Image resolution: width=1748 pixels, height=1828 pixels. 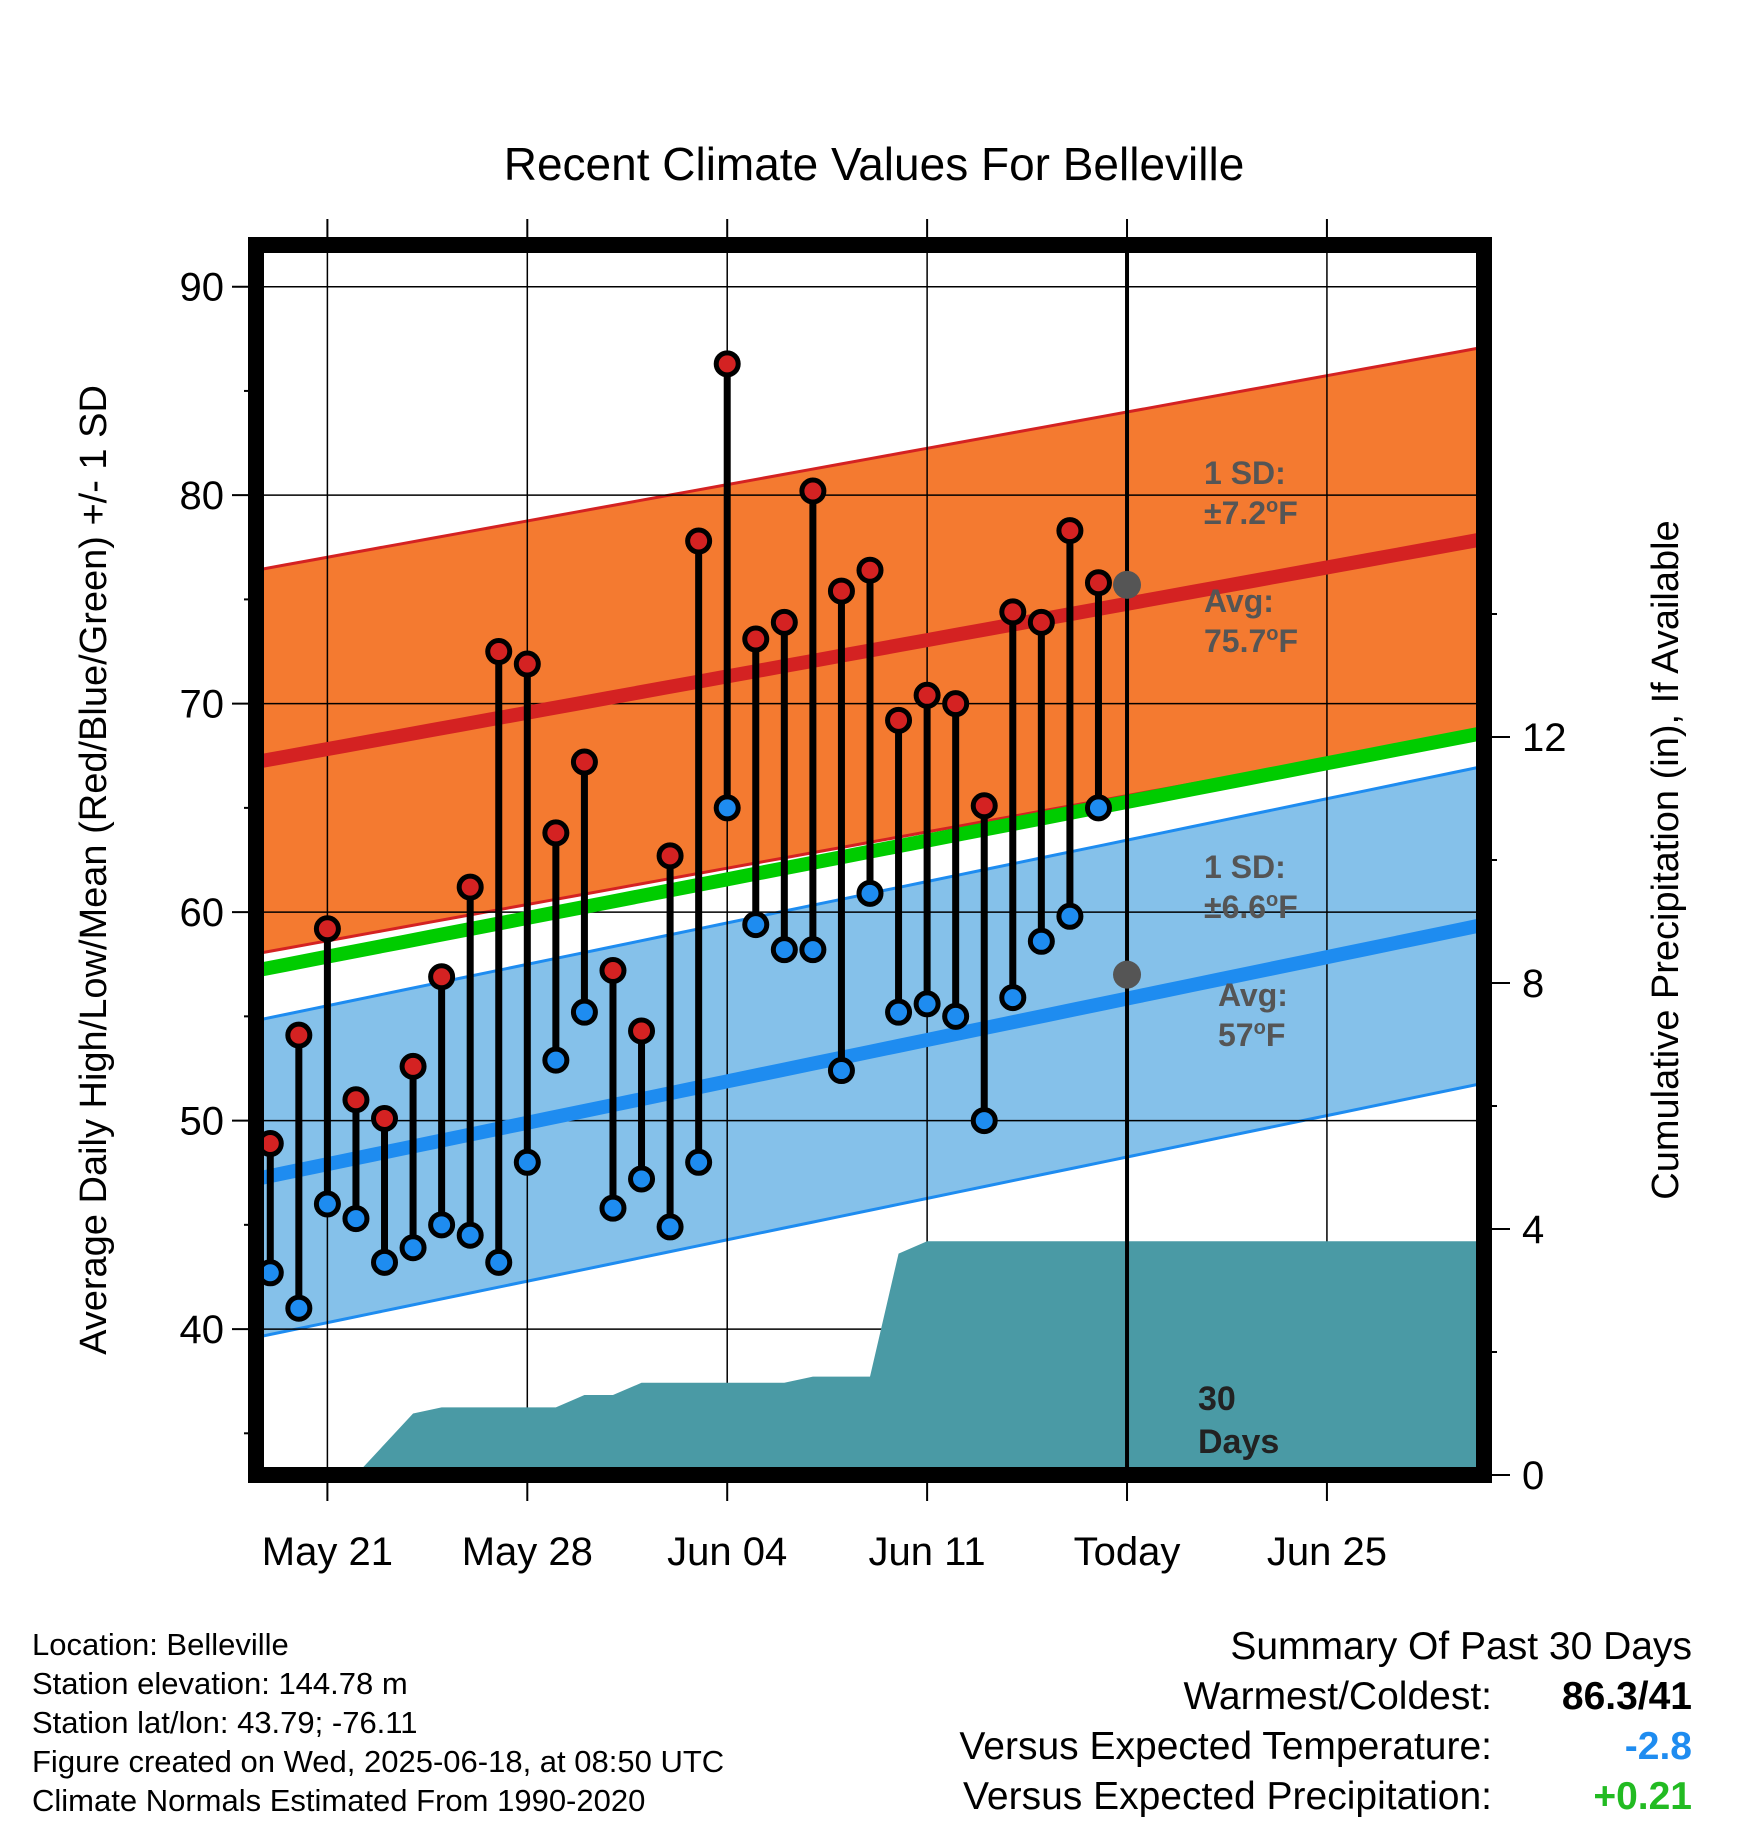 What do you see at coordinates (1127, 1552) in the screenshot?
I see `x-tick-label: Today` at bounding box center [1127, 1552].